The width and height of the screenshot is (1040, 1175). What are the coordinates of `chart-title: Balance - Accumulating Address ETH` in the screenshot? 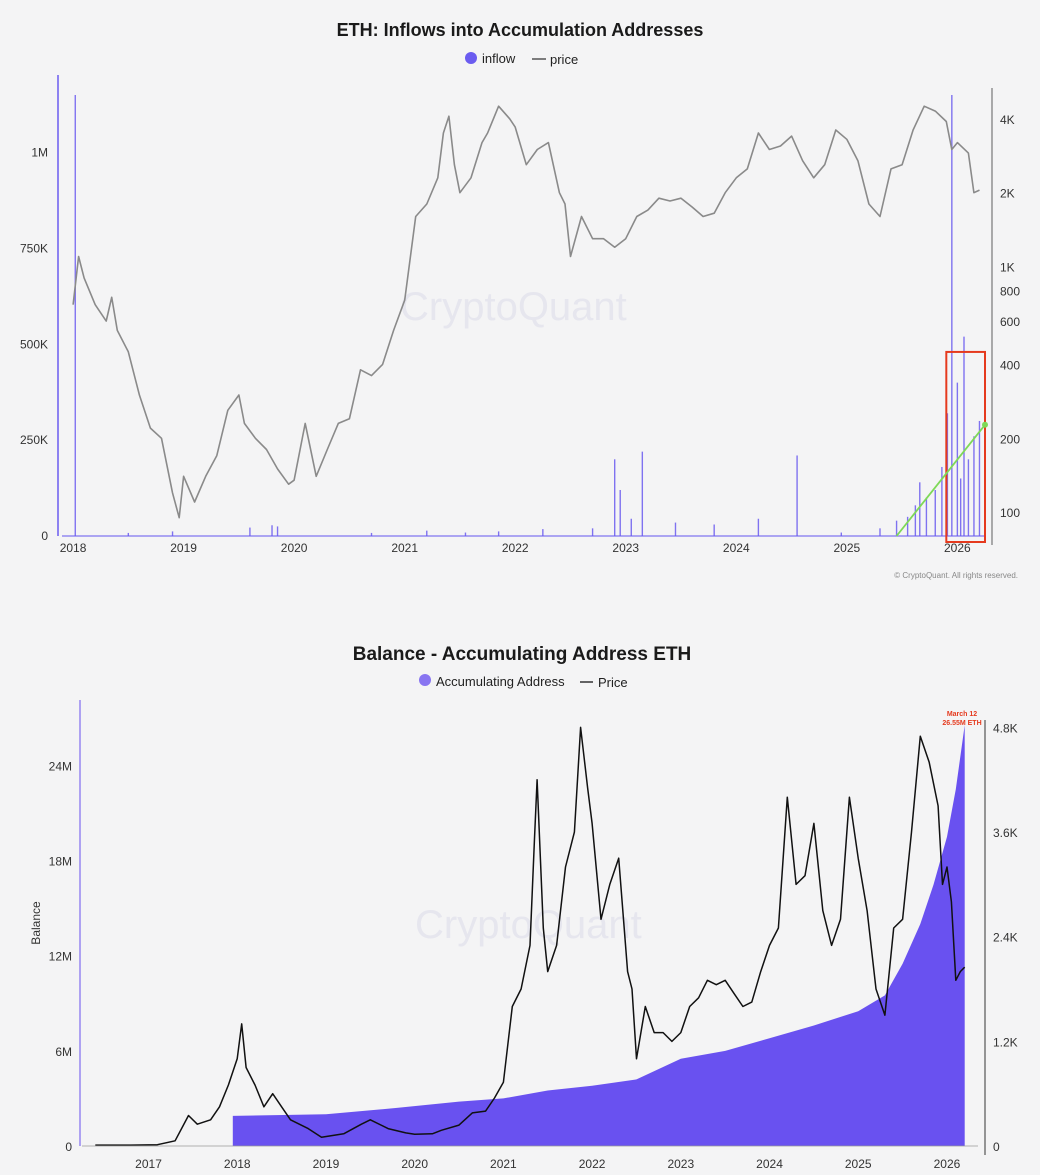 It's located at (522, 654).